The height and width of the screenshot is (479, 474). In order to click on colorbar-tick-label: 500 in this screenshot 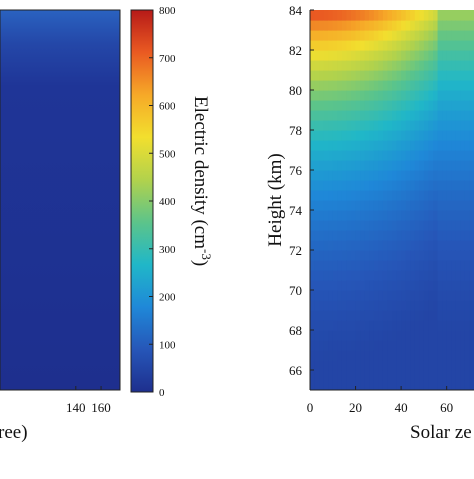, I will do `click(167, 154)`.